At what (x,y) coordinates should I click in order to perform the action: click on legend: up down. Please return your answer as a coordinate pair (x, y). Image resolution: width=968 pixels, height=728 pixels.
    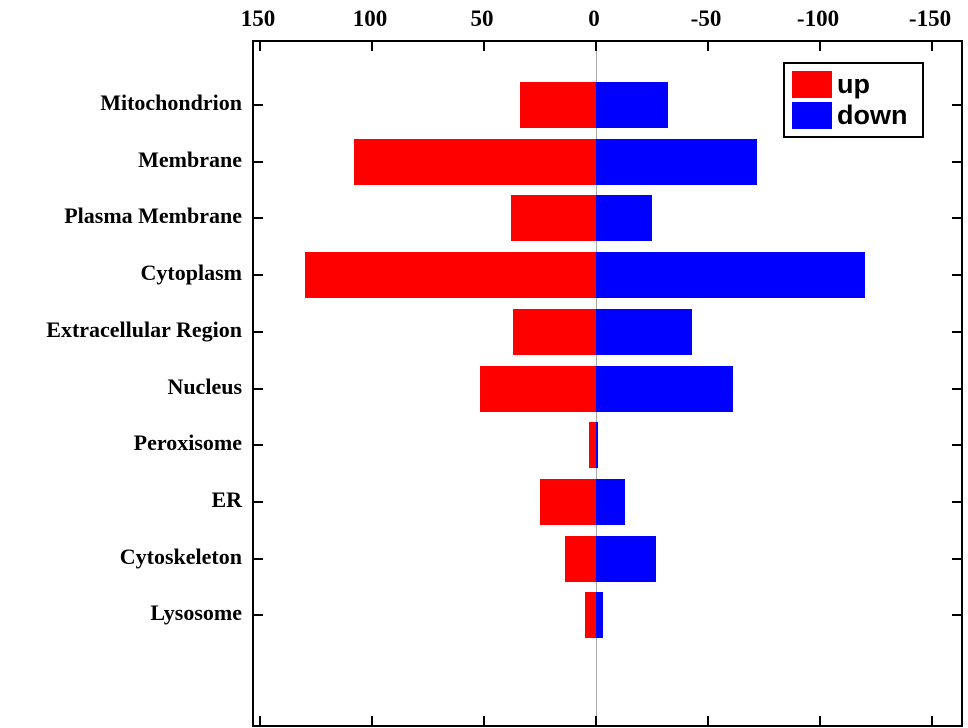
    Looking at the image, I should click on (853, 100).